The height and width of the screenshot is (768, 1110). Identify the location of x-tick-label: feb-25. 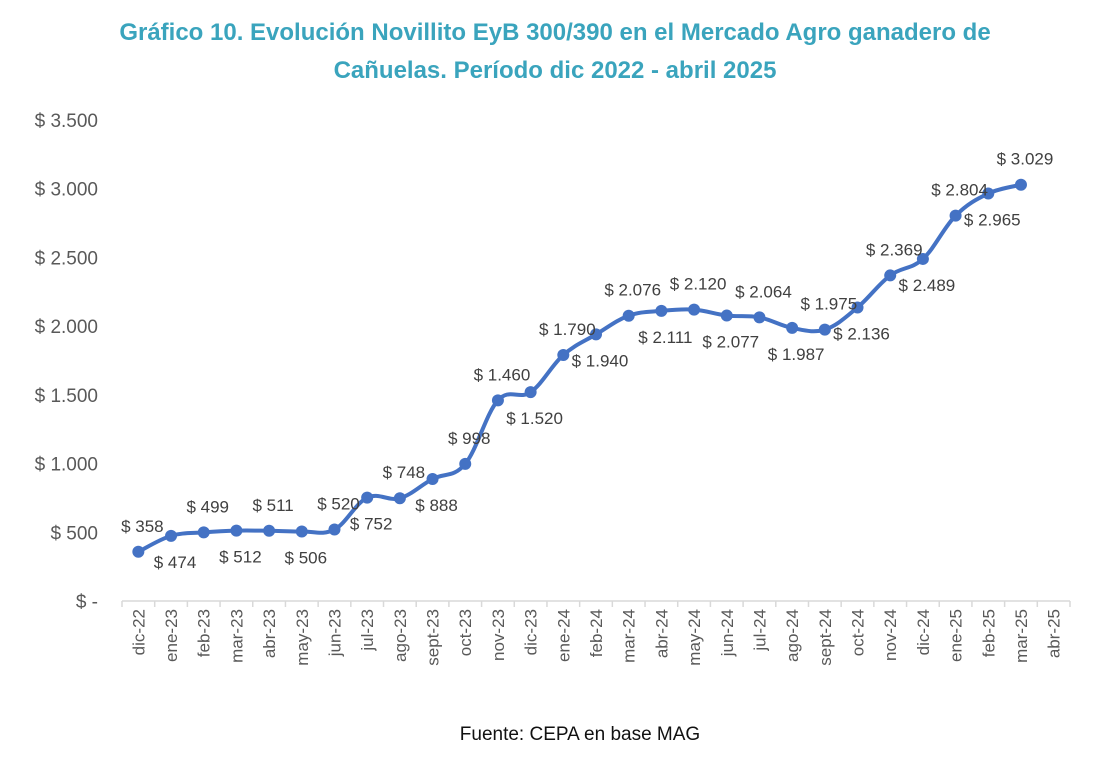
(988, 633).